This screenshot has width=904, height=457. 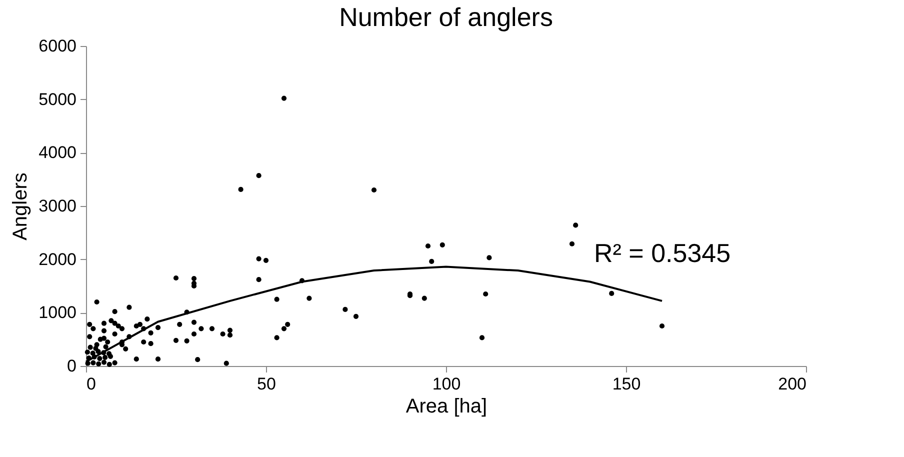 What do you see at coordinates (57, 206) in the screenshot?
I see `y-tick-label: 3000` at bounding box center [57, 206].